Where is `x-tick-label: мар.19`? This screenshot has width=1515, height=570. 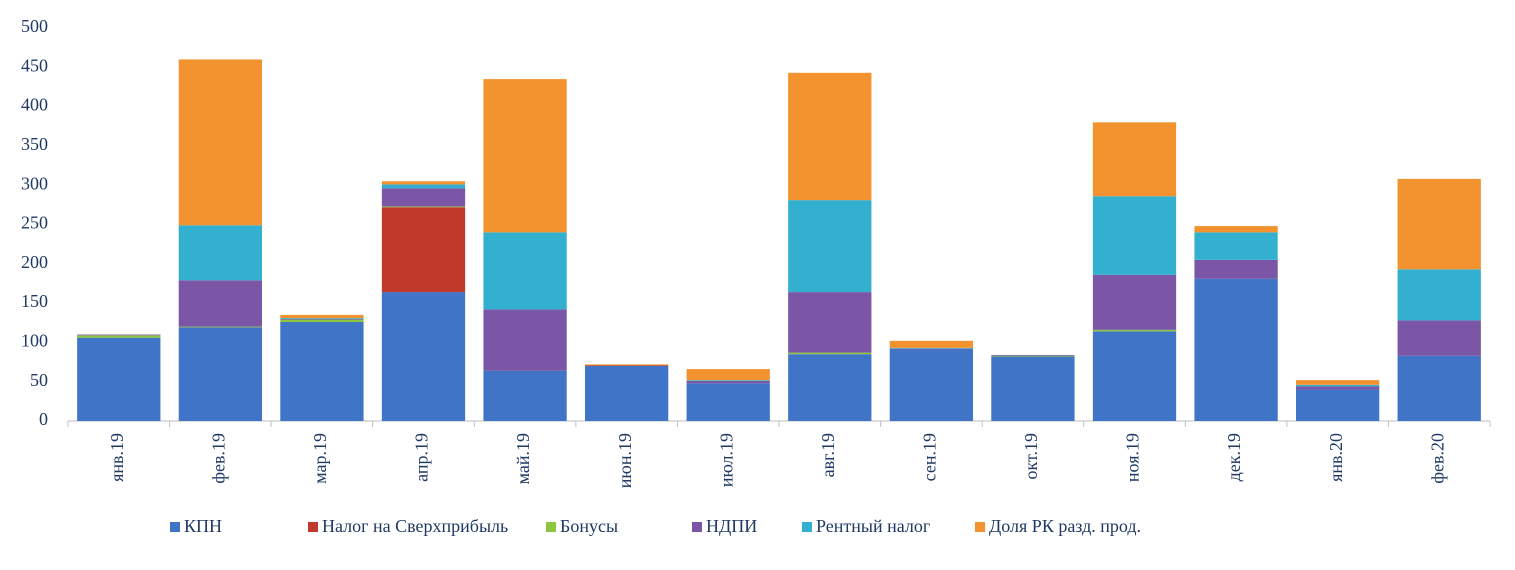 x-tick-label: мар.19 is located at coordinates (320, 458).